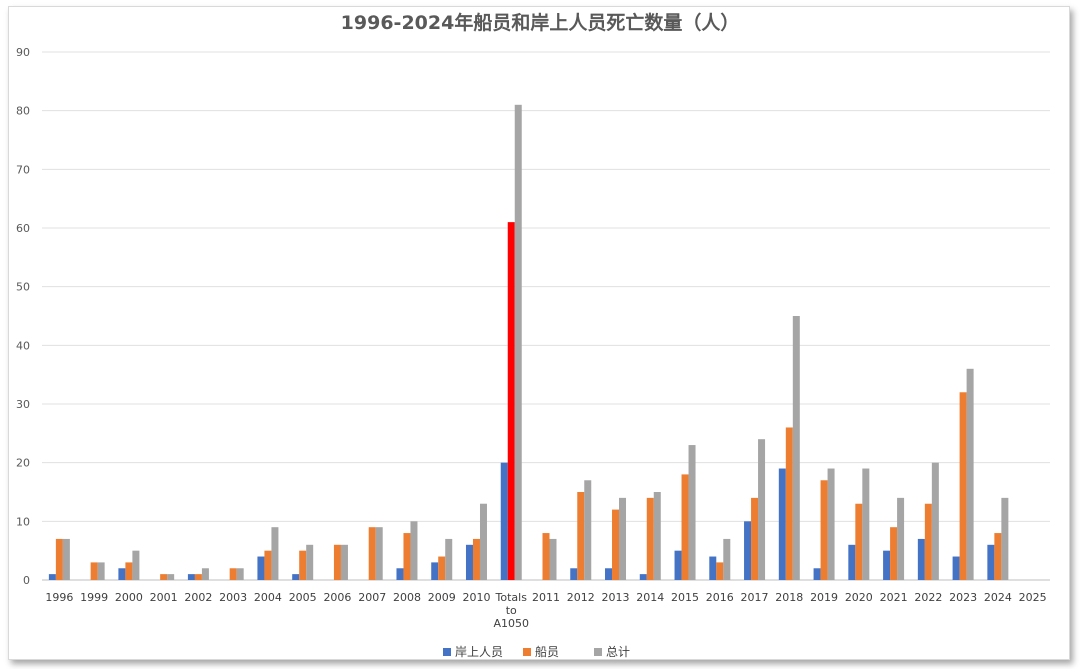  What do you see at coordinates (755, 538) in the screenshot?
I see `bar-crew-2017` at bounding box center [755, 538].